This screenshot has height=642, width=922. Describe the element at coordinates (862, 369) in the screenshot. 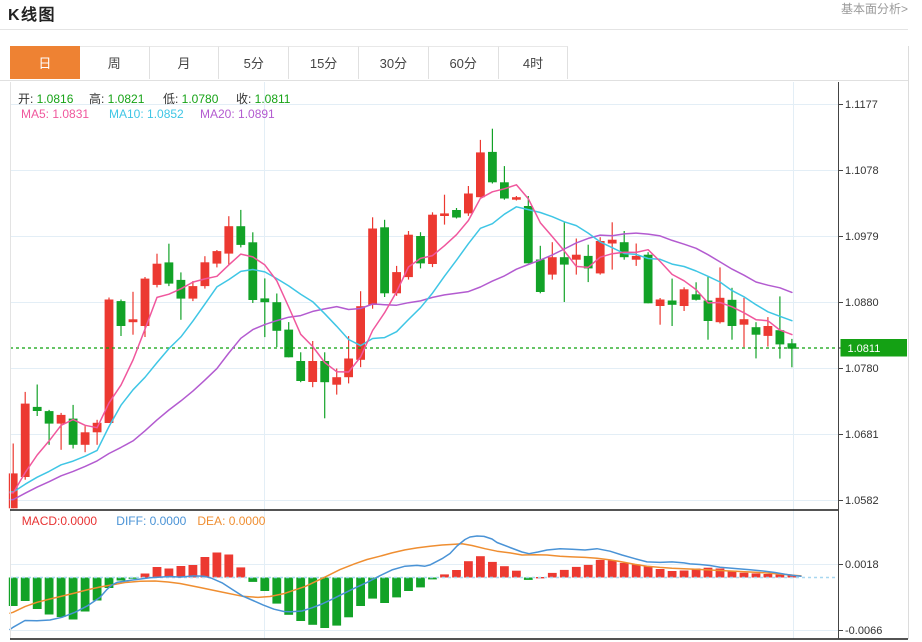

I see `svg-text: 1.0780` at that location.